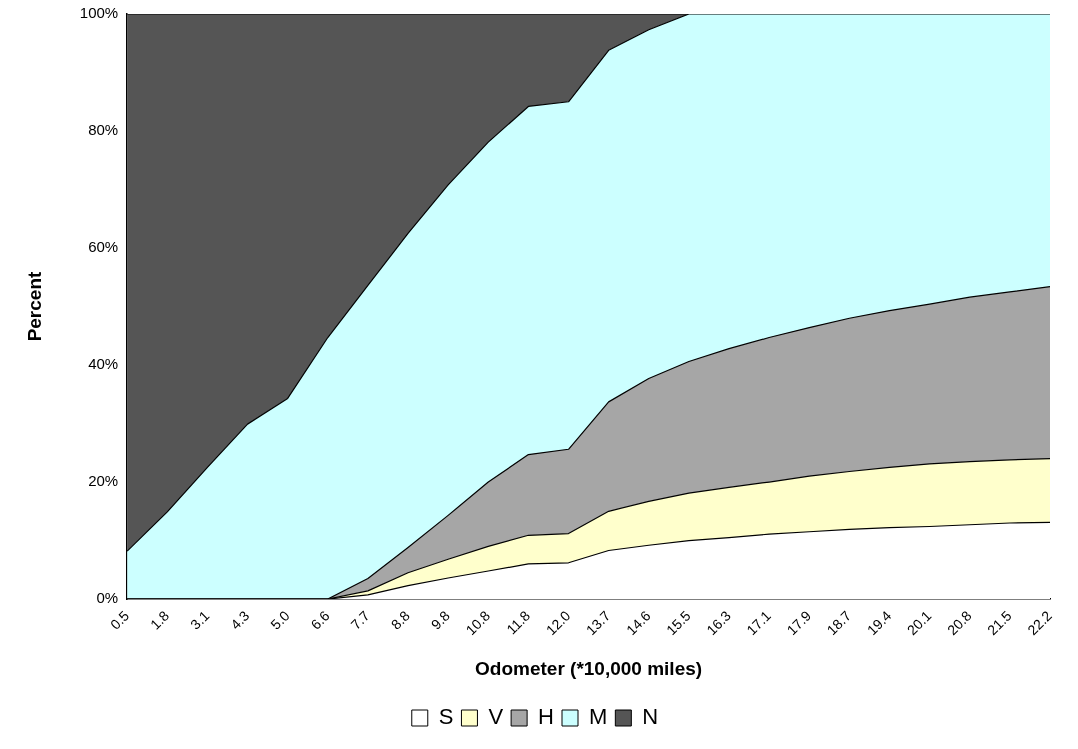 This screenshot has height=749, width=1078. What do you see at coordinates (360, 620) in the screenshot?
I see `x-tick-label: 7.7` at bounding box center [360, 620].